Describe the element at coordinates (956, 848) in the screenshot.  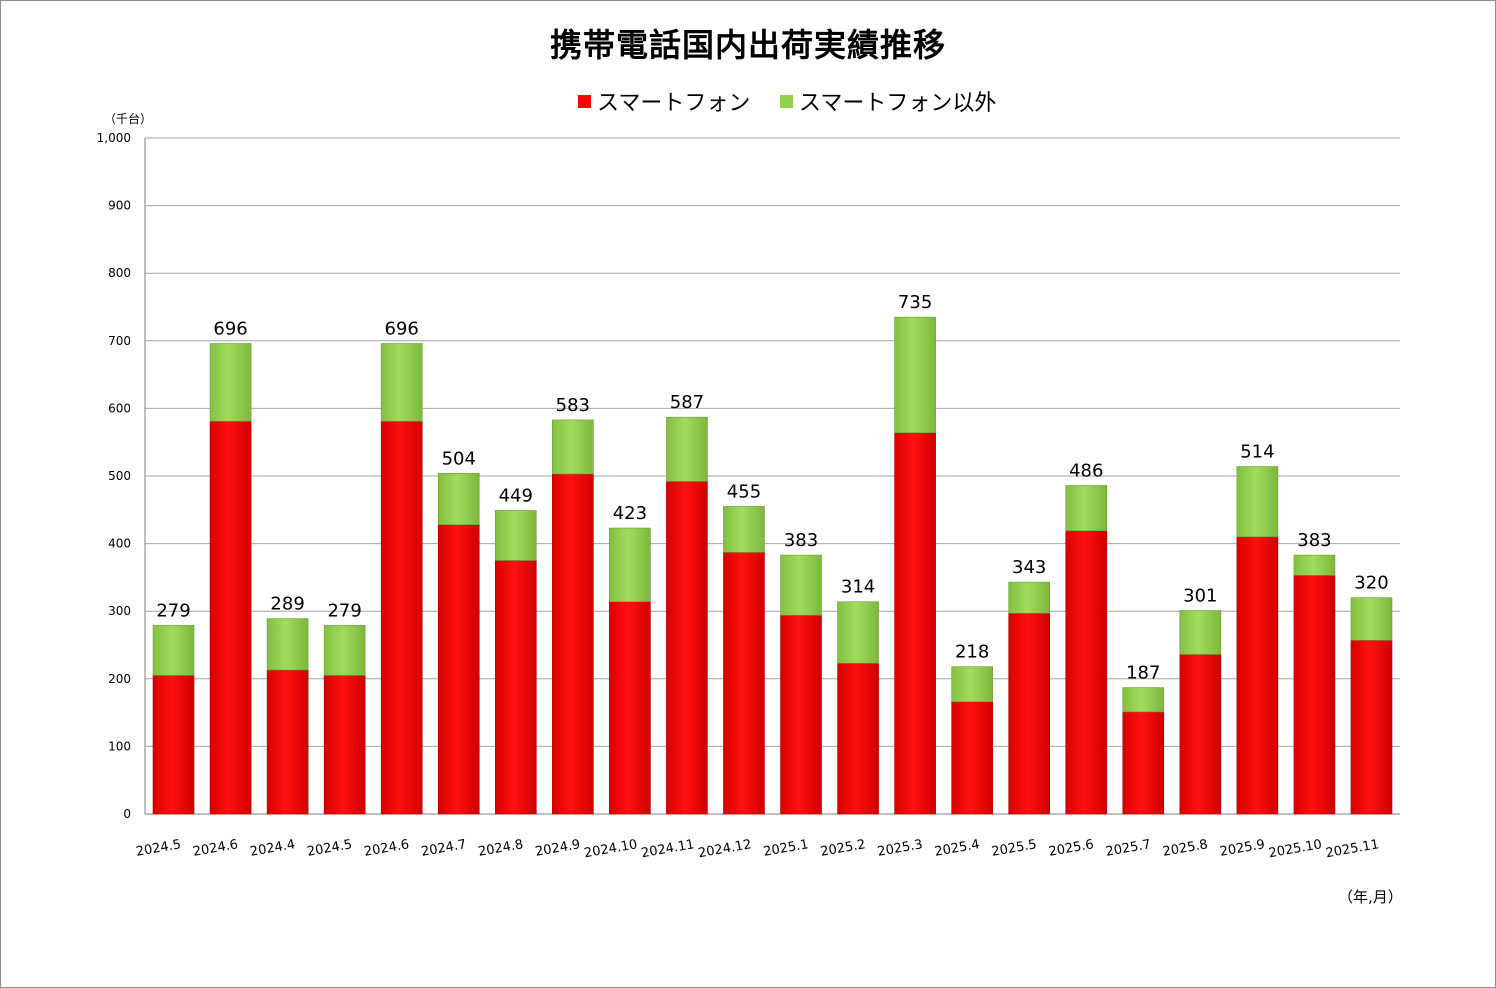
I see `x-tick-label: 2025.4` at that location.